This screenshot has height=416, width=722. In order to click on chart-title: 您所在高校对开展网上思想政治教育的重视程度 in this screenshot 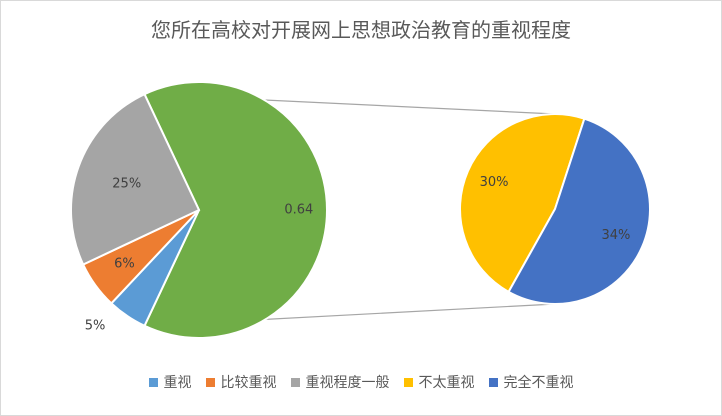, I will do `click(361, 30)`.